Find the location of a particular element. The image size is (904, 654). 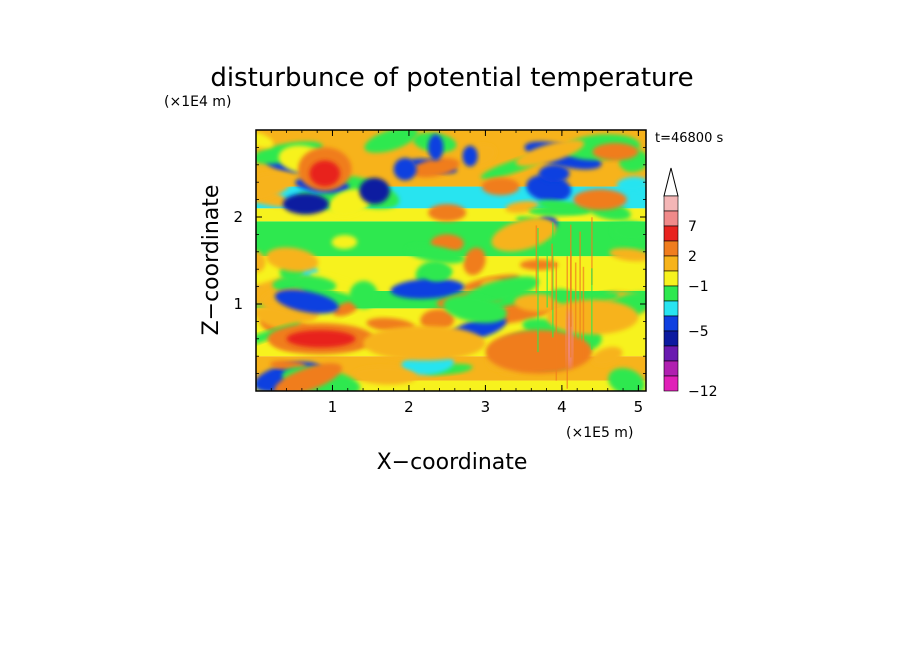

x-tick-label: 4 is located at coordinates (562, 407).